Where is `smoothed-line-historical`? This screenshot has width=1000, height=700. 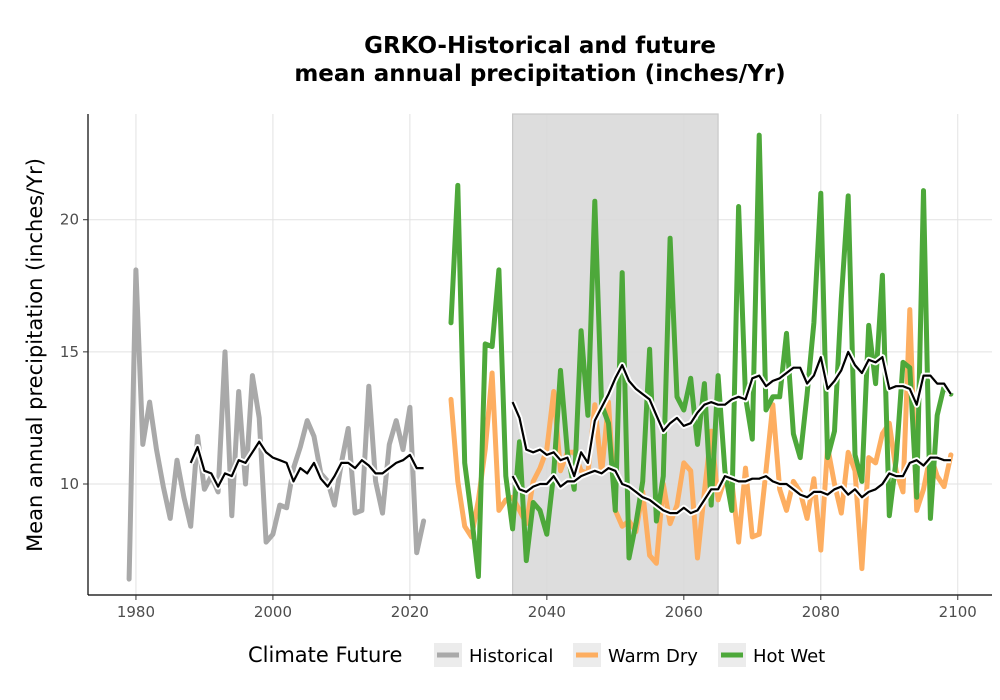
smoothed-line-historical is located at coordinates (306, 464).